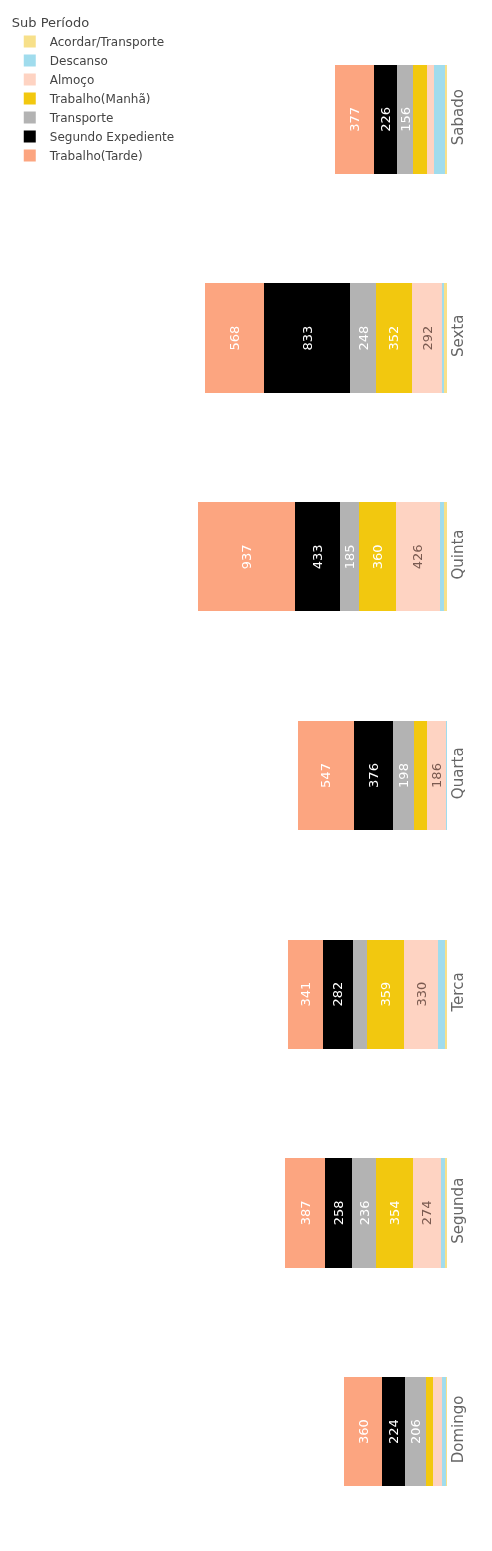  Describe the element at coordinates (394, 338) in the screenshot. I see `data-label: 352` at that location.